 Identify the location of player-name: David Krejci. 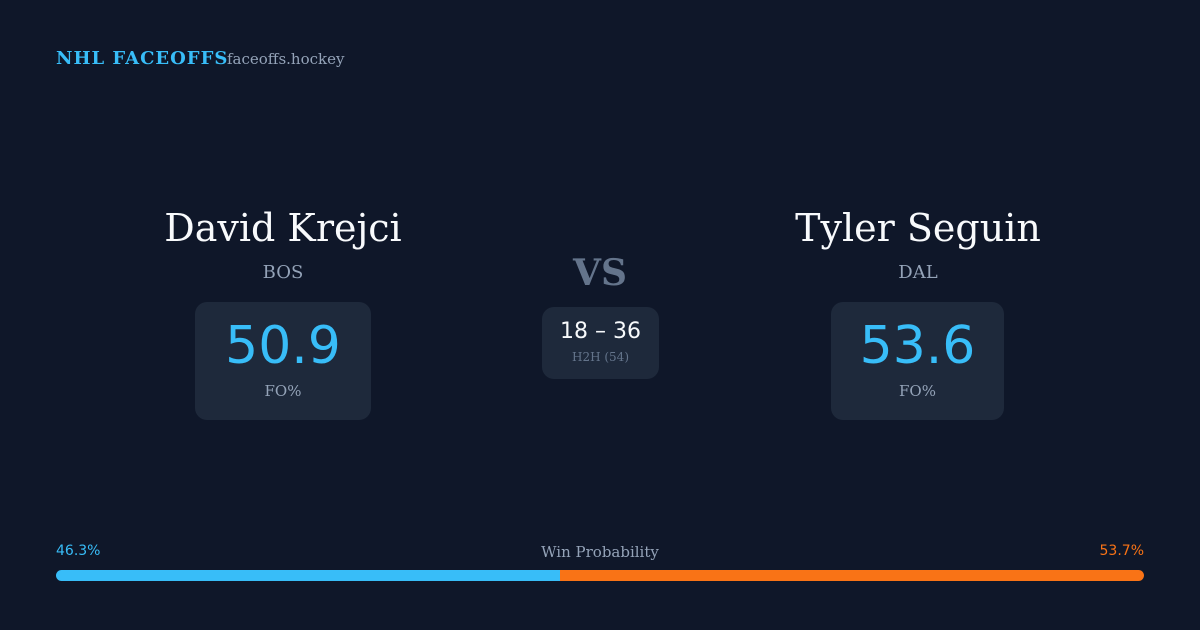
(283, 228).